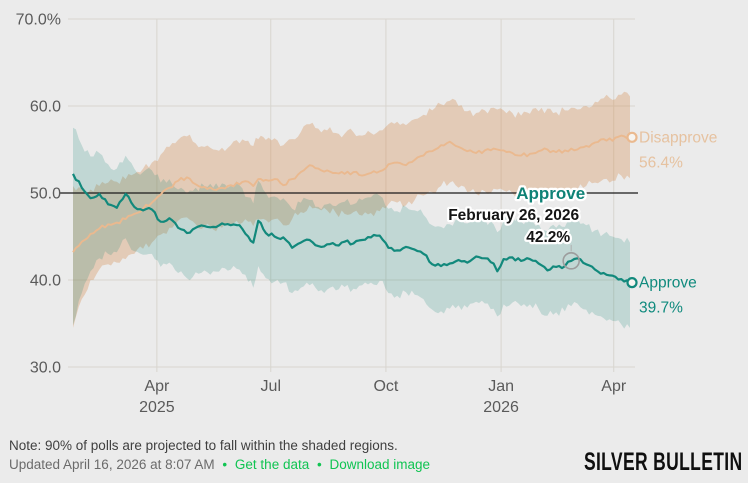  What do you see at coordinates (548, 237) in the screenshot?
I see `svg-text: 42.2%` at bounding box center [548, 237].